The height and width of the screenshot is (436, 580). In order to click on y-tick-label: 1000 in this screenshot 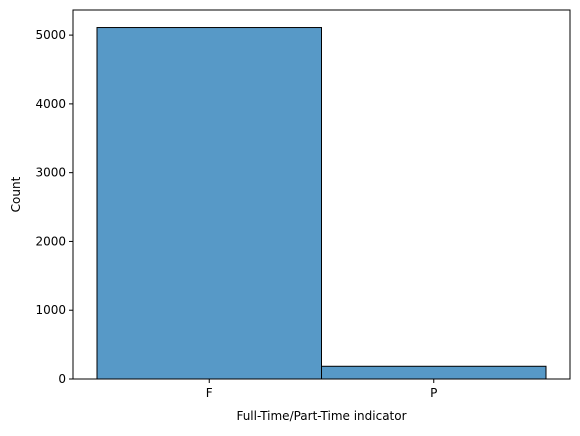, I will do `click(50, 310)`.